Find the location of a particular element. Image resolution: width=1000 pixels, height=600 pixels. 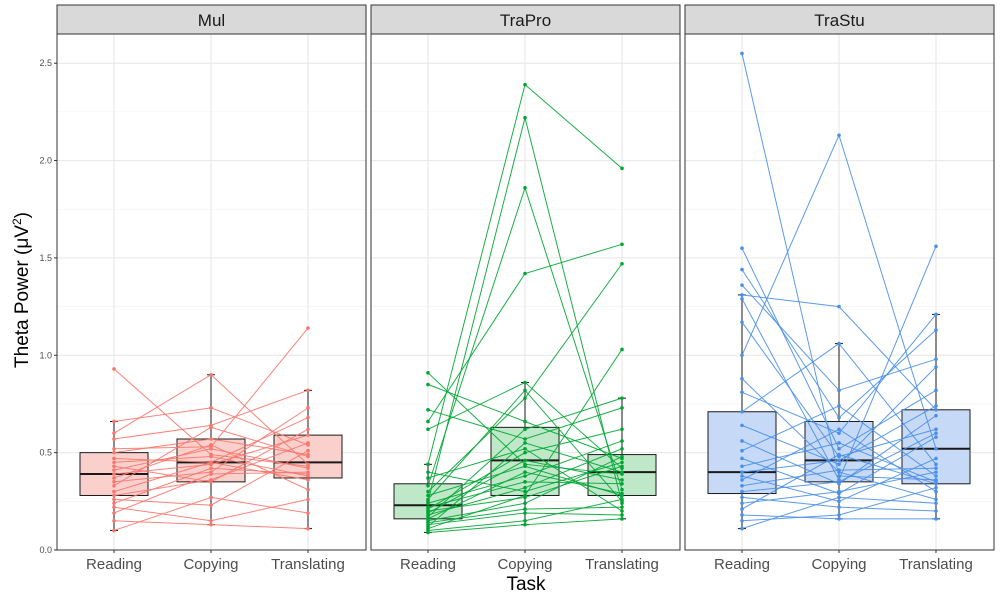

facet-strip-label: TraStu is located at coordinates (839, 20).